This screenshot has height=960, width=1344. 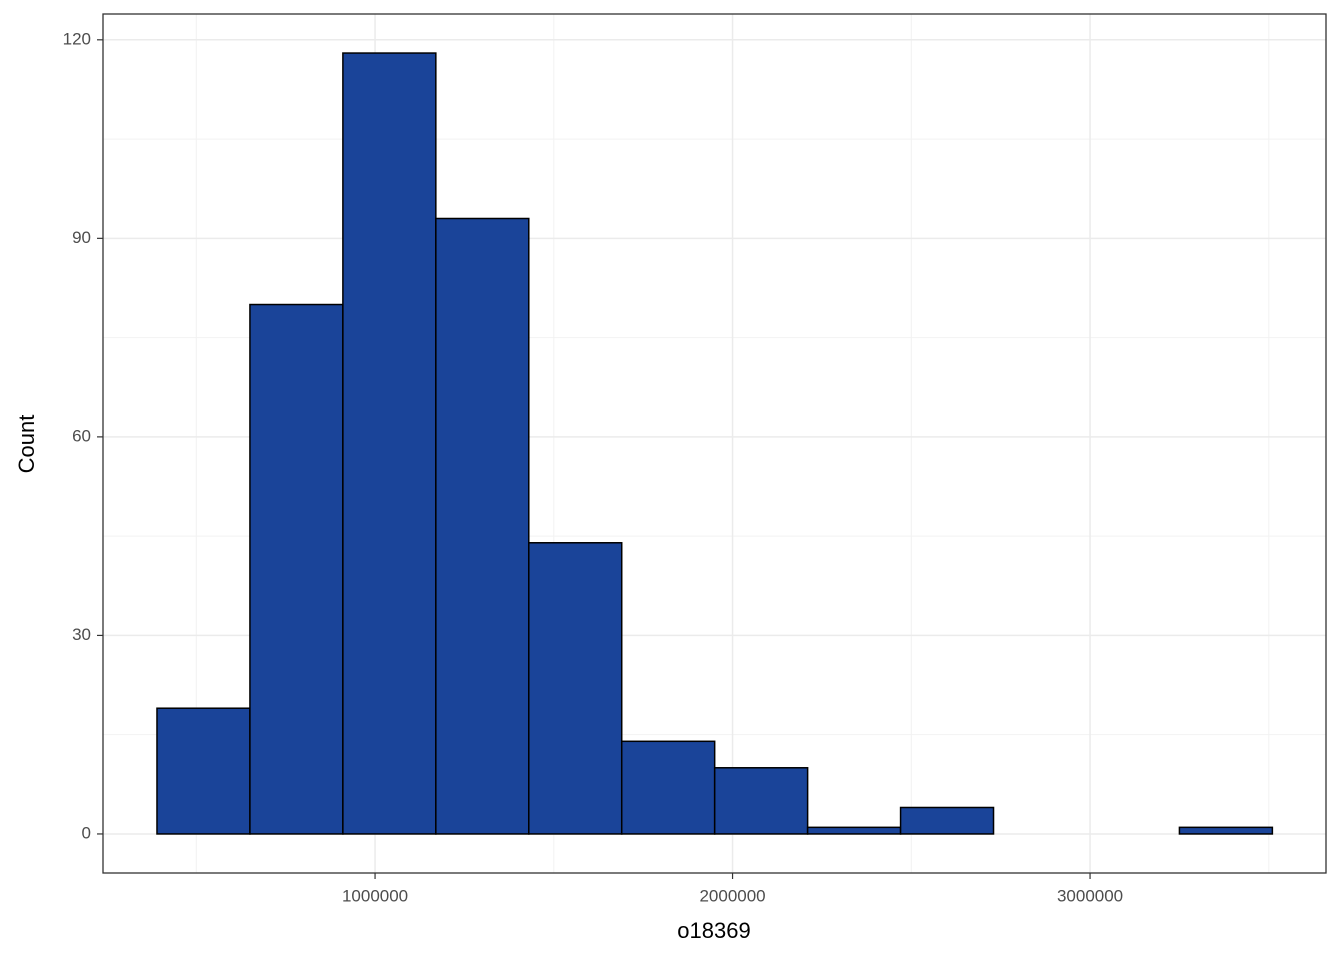 I want to click on y-tick-label: 0, so click(x=86, y=832).